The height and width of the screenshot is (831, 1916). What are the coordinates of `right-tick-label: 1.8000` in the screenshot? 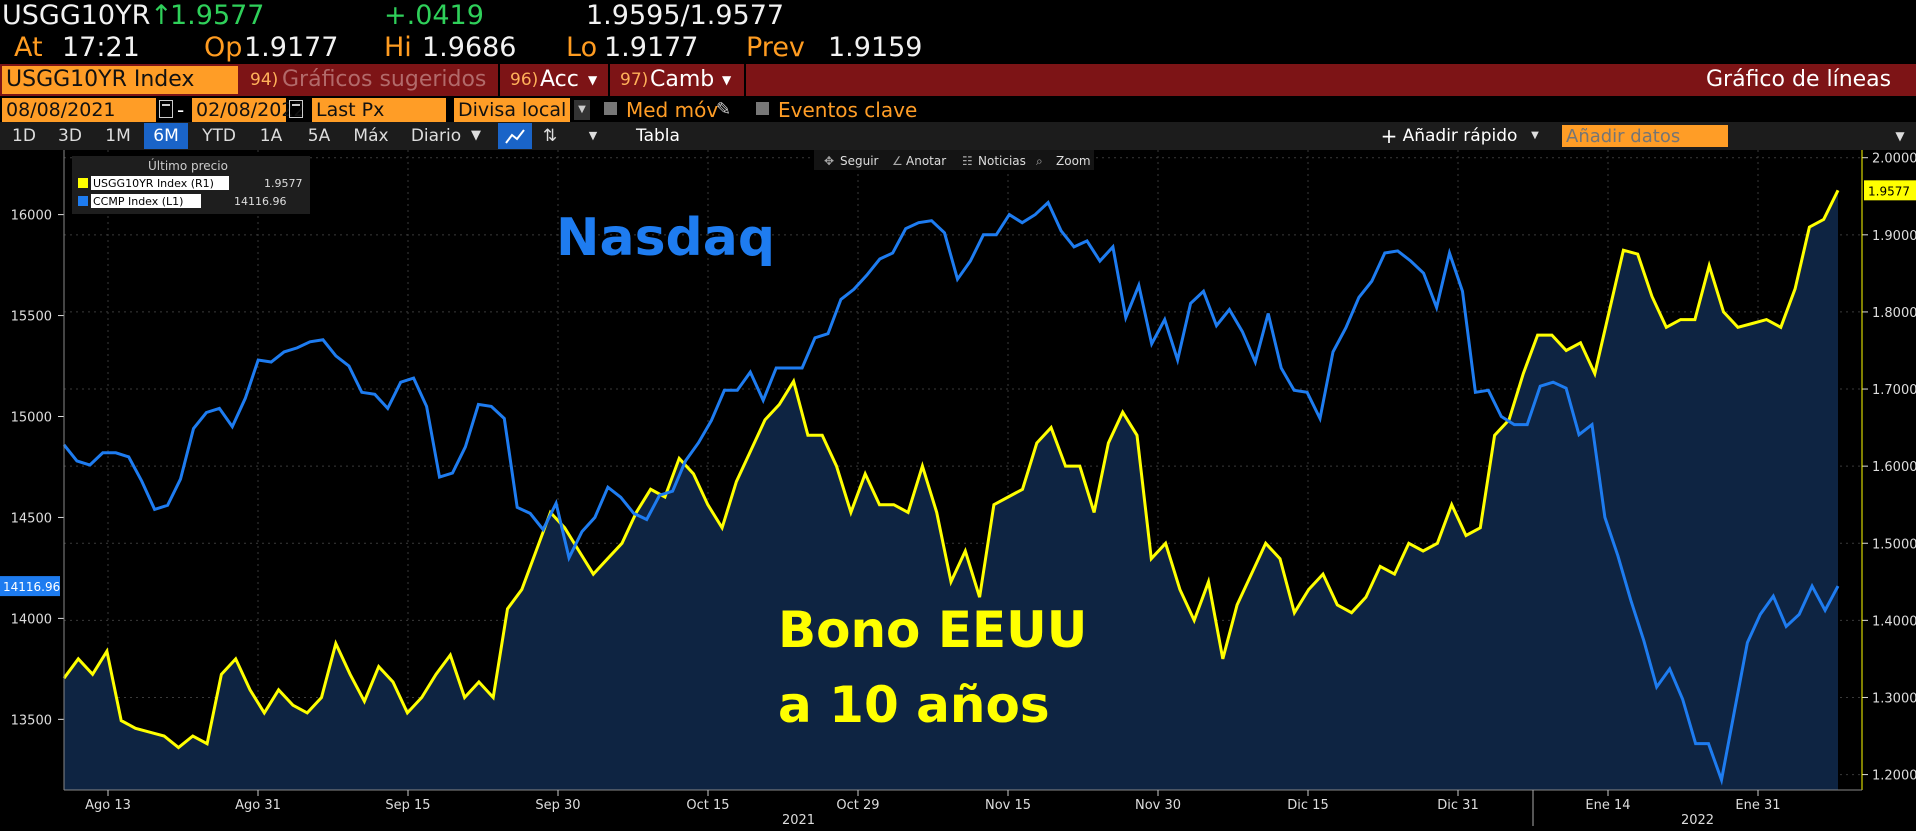 It's located at (1894, 313).